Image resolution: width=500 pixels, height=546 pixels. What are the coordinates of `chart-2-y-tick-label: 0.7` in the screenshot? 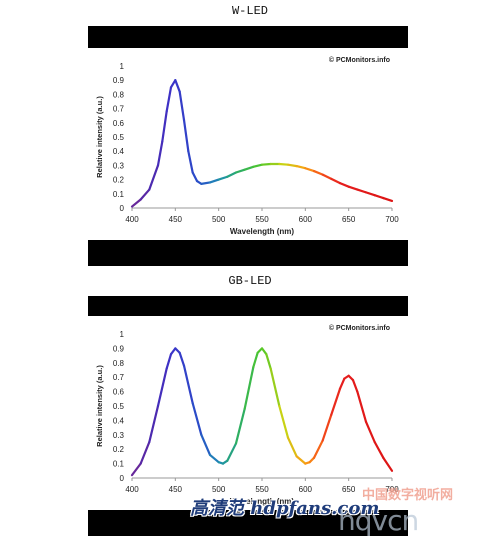 It's located at (119, 377).